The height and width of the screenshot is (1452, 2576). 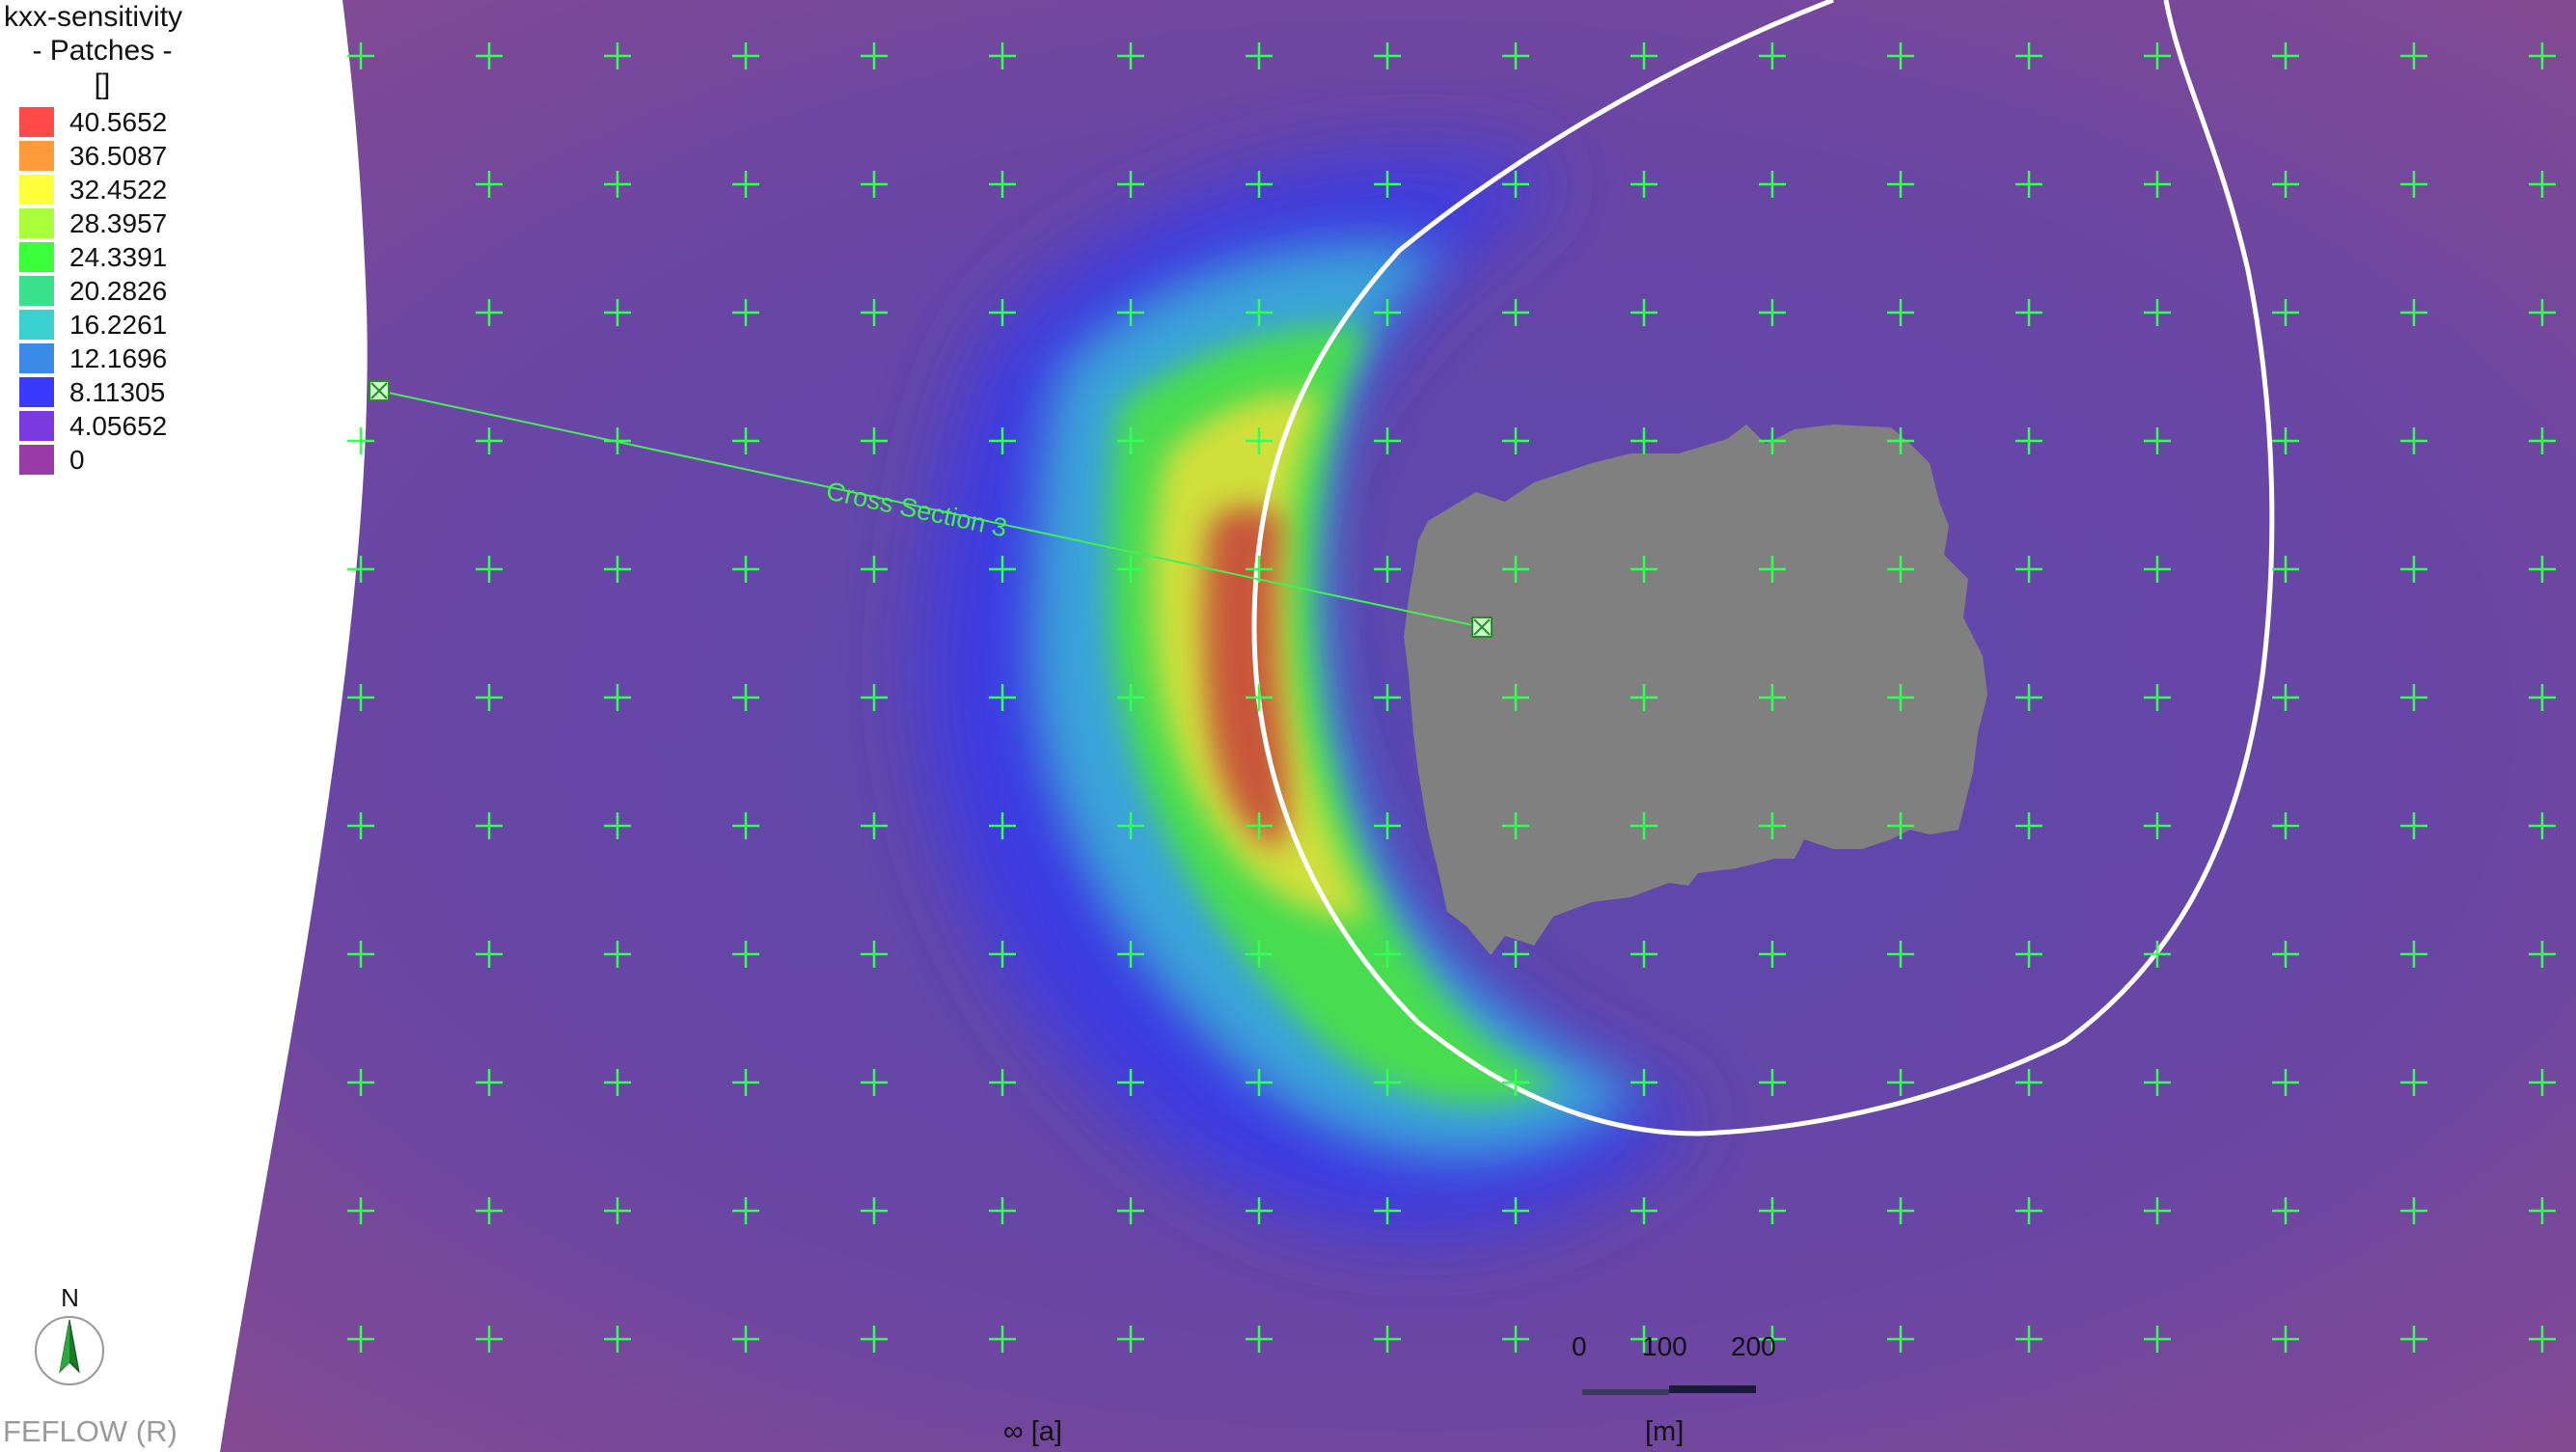 I want to click on legend-item: 28.3957, so click(x=104, y=223).